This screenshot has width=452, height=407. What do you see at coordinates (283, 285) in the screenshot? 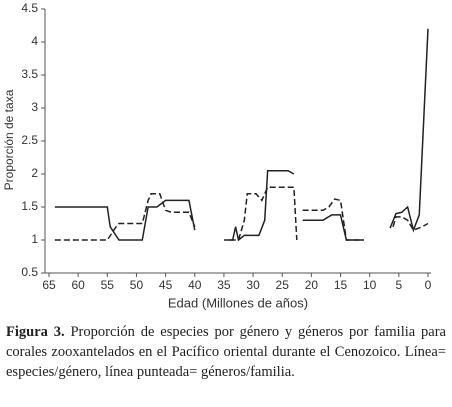
I see `x-tick-label: 25` at bounding box center [283, 285].